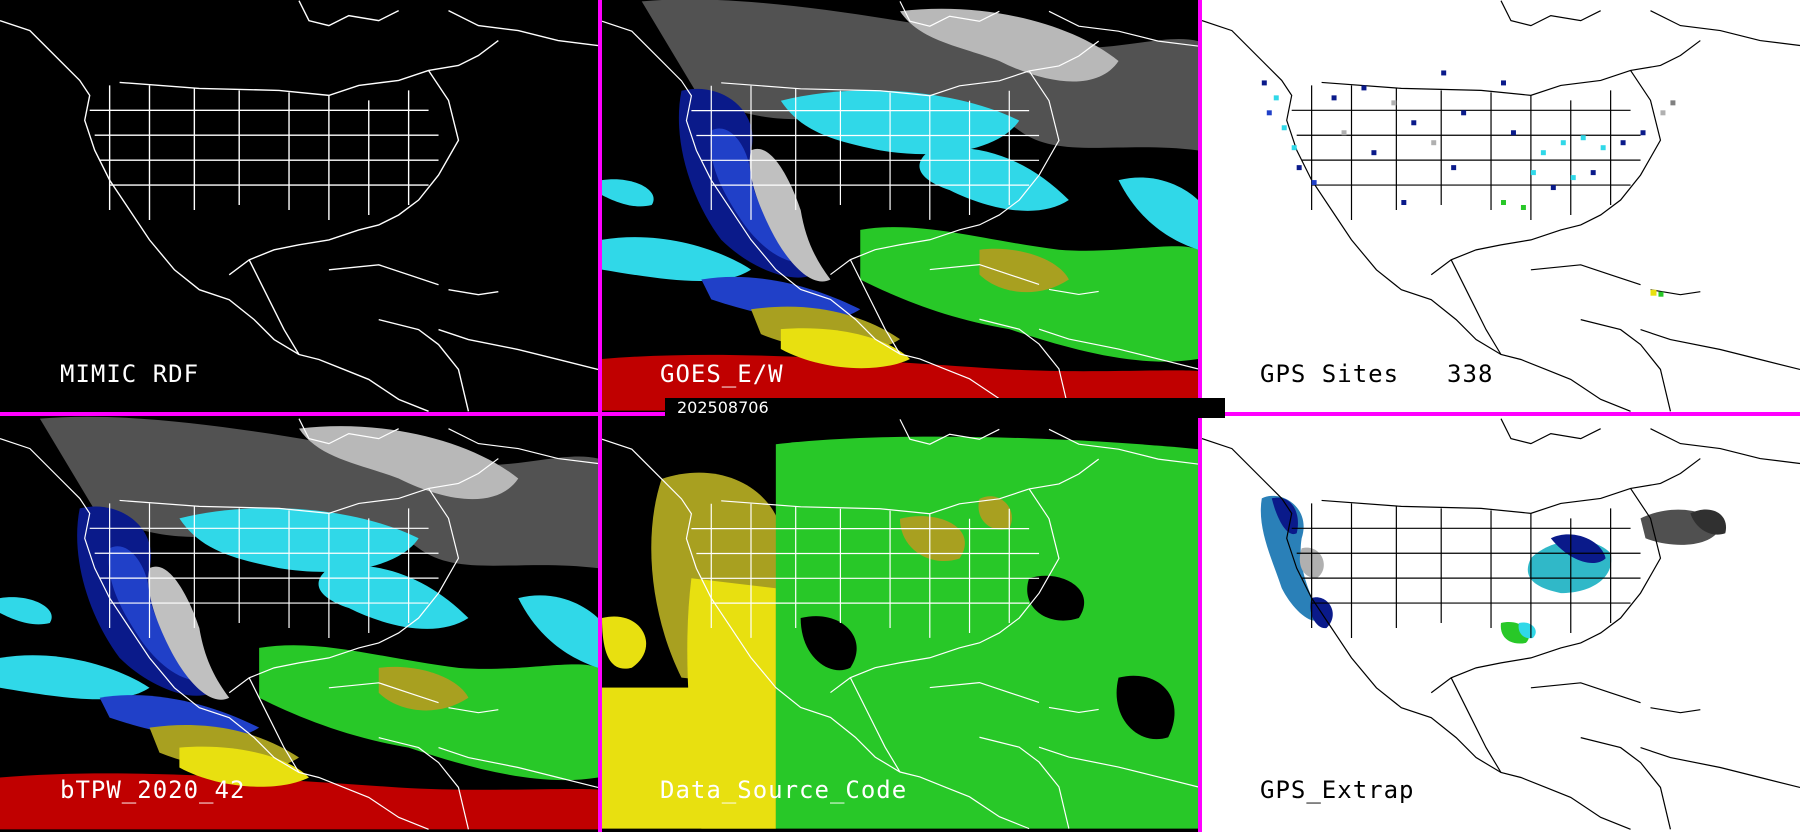 Image resolution: width=1800 pixels, height=832 pixels. Describe the element at coordinates (600, 416) in the screenshot. I see `vertical-separator-left` at that location.